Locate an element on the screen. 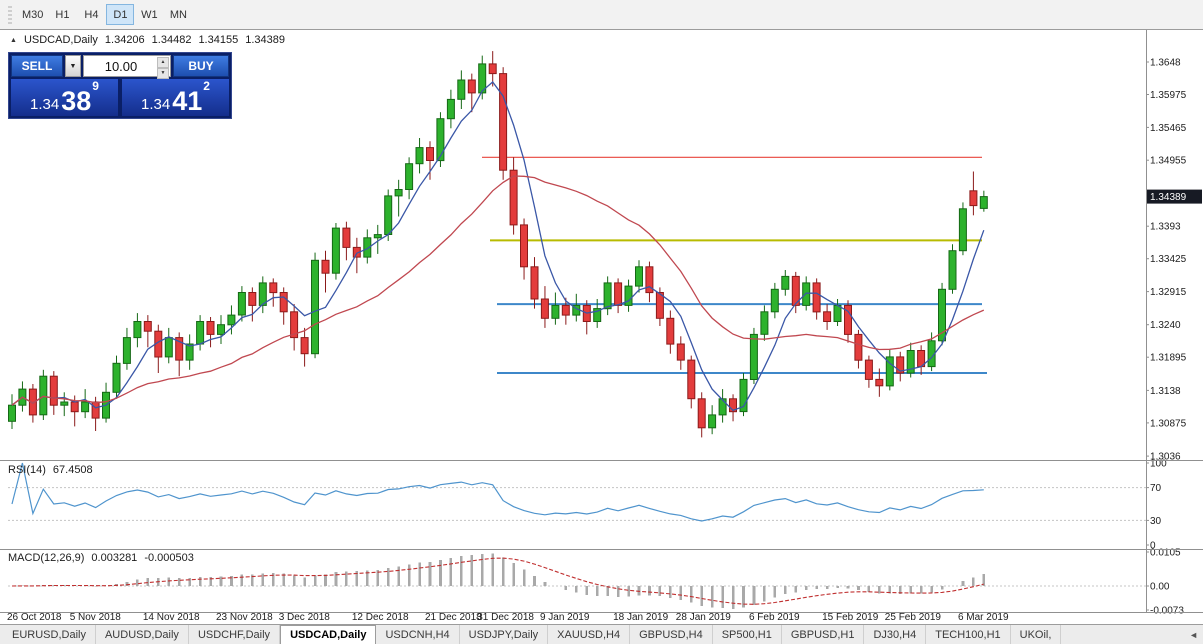  date-label: 28 Jan 2019 is located at coordinates (703, 617).